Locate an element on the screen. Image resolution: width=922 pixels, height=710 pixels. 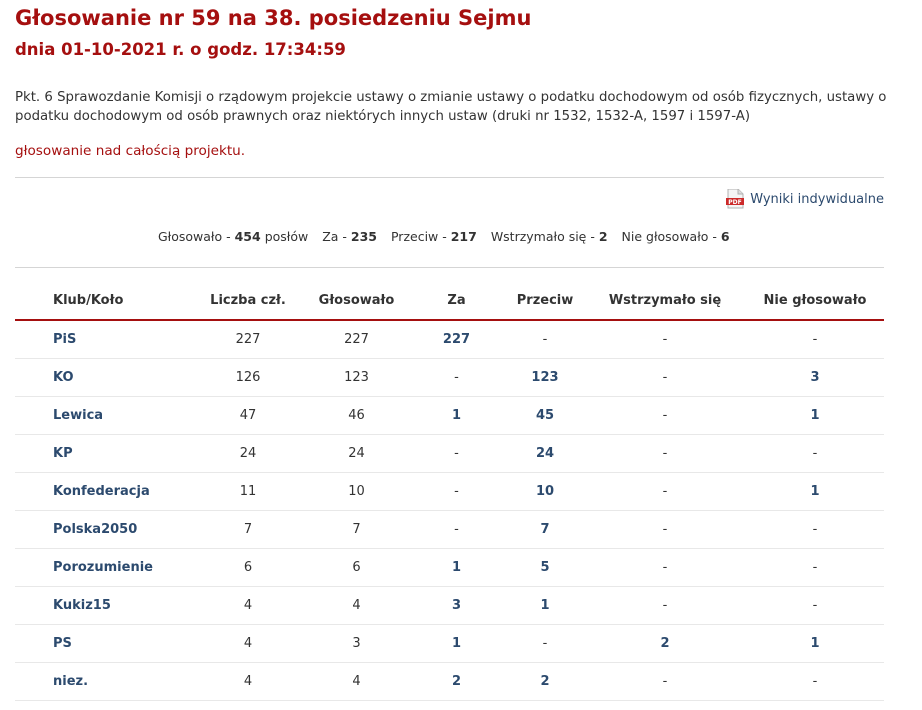
table-row: Polska2050 7 7-7- - is located at coordinates (449, 529).